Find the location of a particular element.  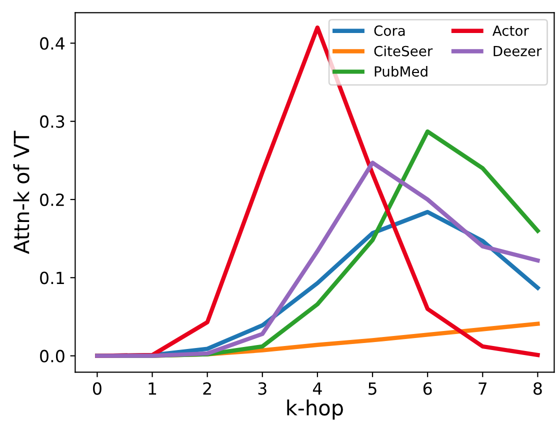

x-tick-label: 0 is located at coordinates (97, 388).